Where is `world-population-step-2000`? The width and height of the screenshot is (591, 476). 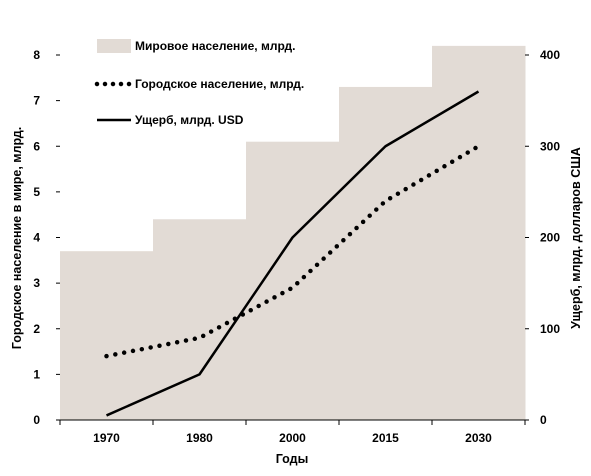
world-population-step-2000 is located at coordinates (293, 280).